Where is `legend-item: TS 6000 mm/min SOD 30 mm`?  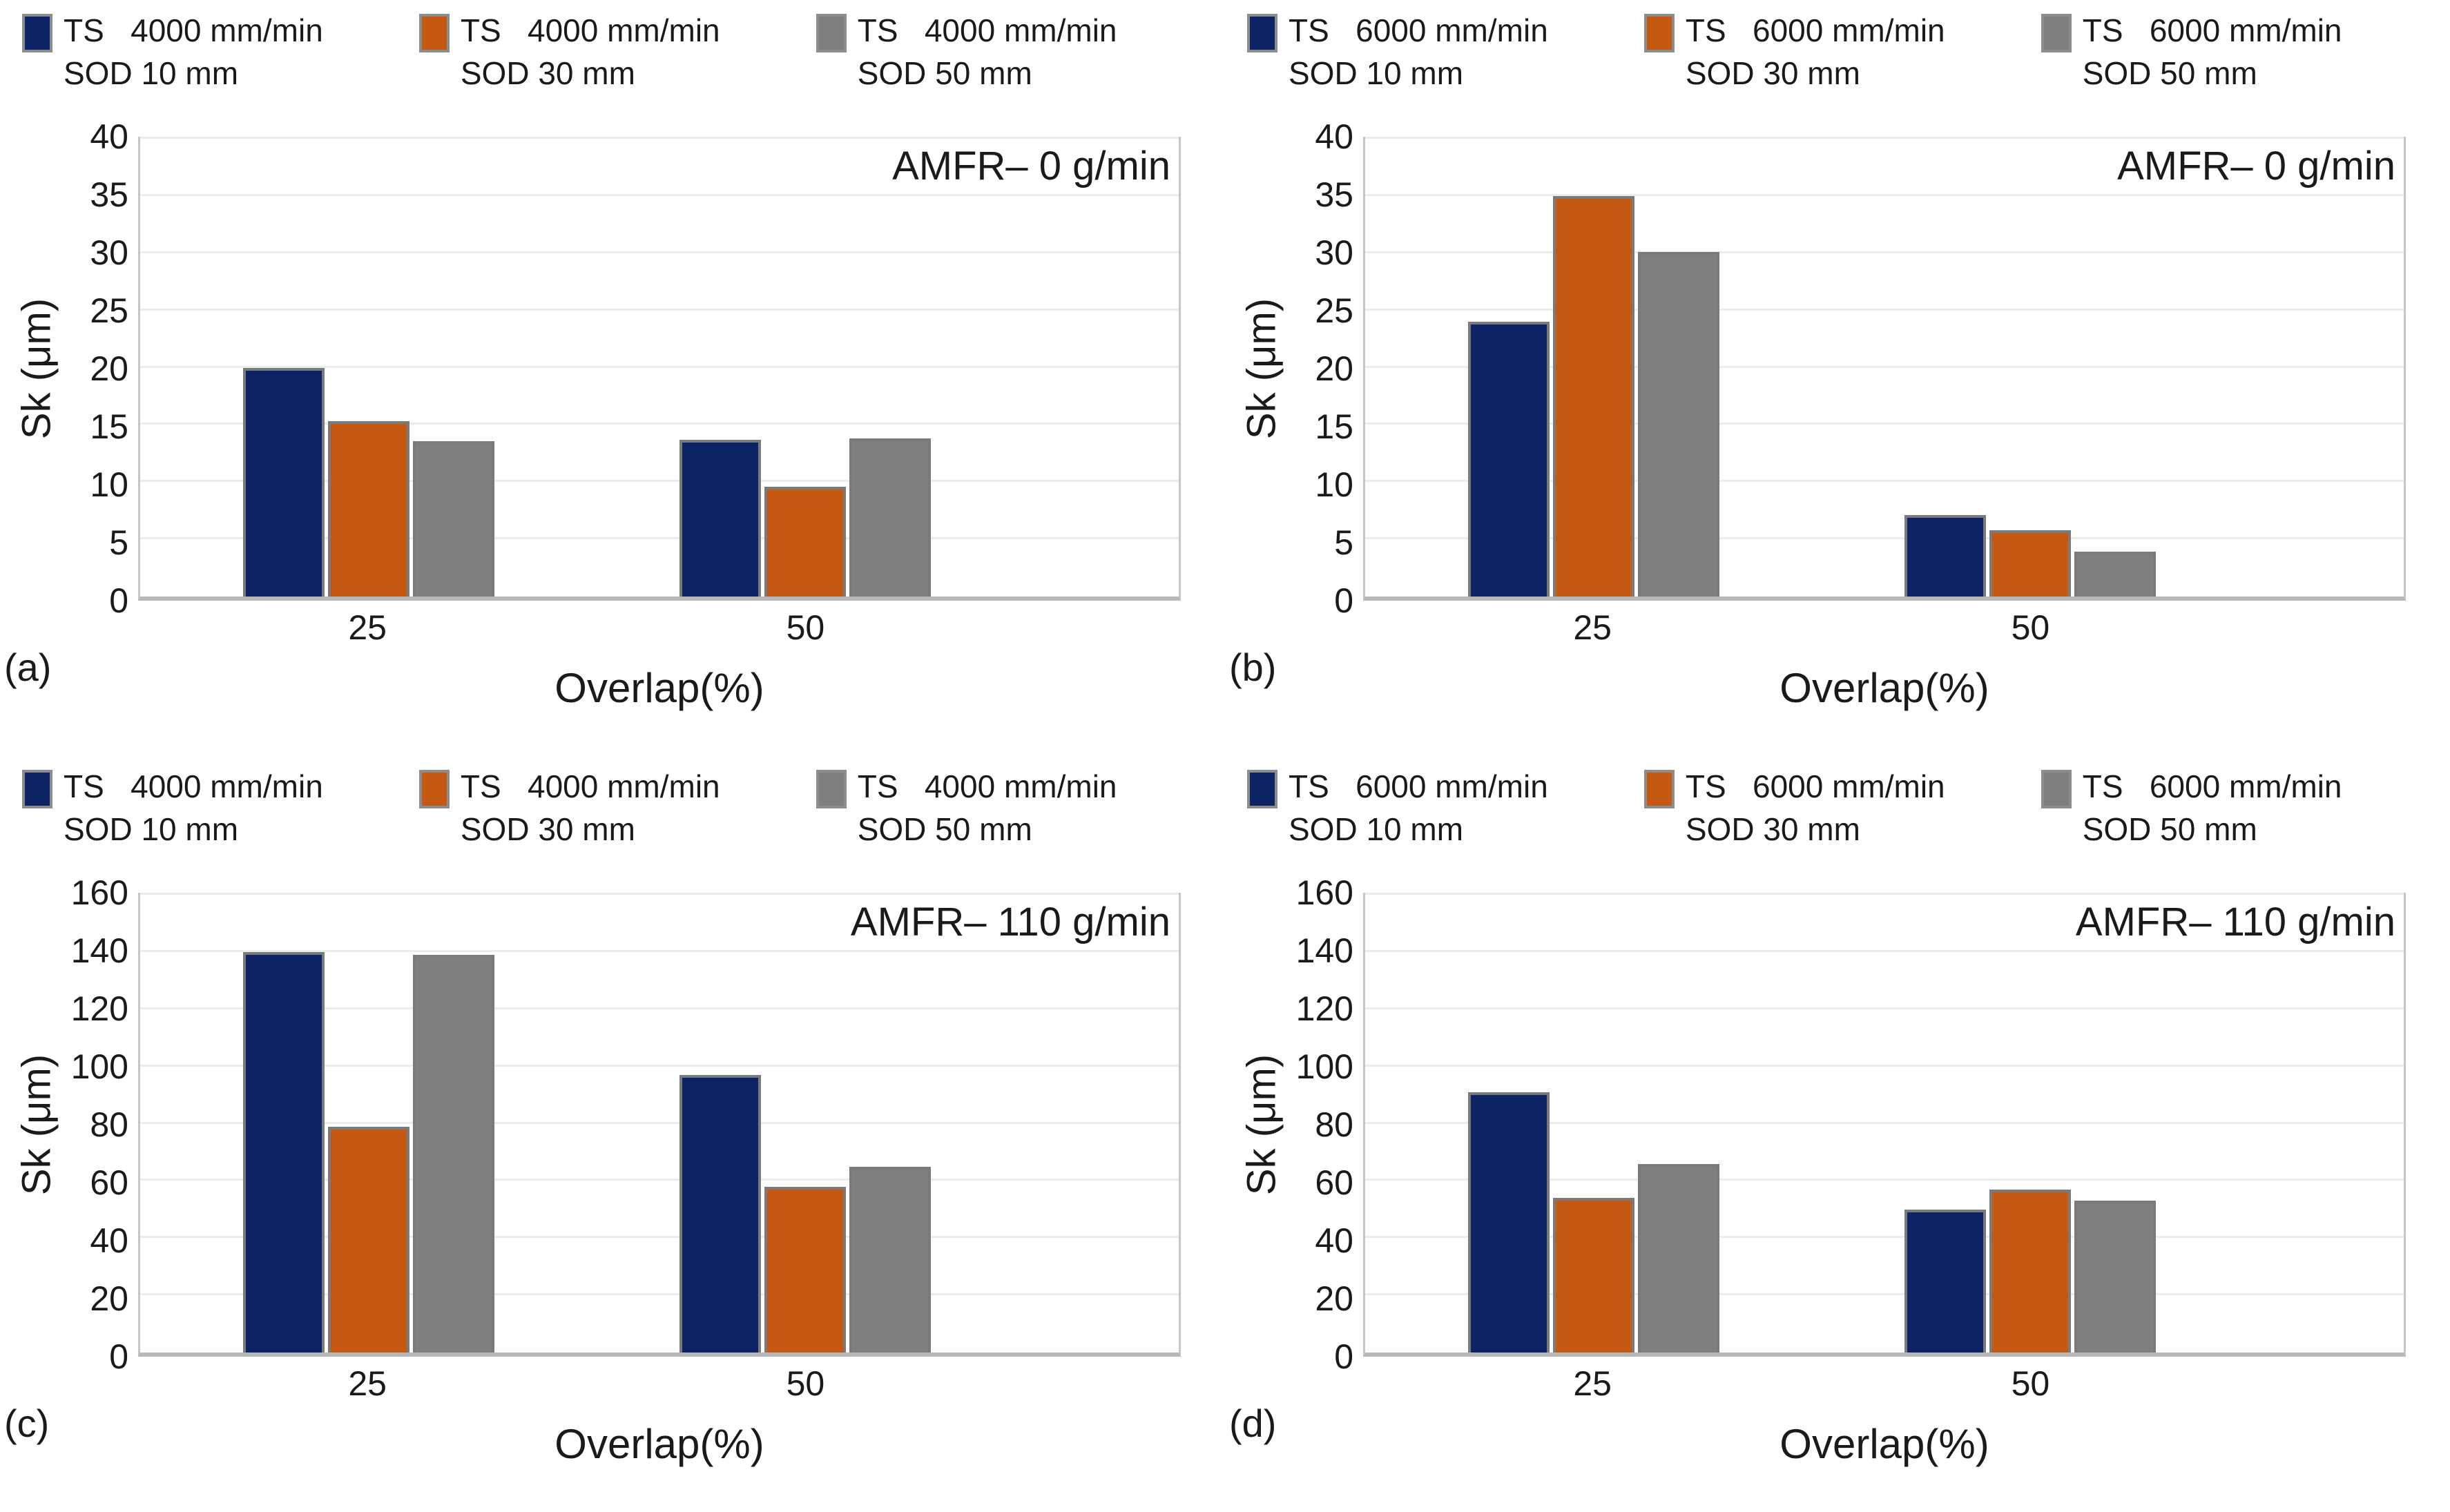
legend-item: TS 6000 mm/min SOD 30 mm is located at coordinates (1842, 68).